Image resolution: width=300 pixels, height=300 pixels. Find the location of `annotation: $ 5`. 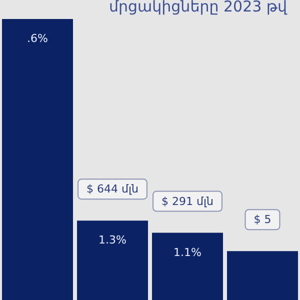

annotation: $ 5 is located at coordinates (263, 219).